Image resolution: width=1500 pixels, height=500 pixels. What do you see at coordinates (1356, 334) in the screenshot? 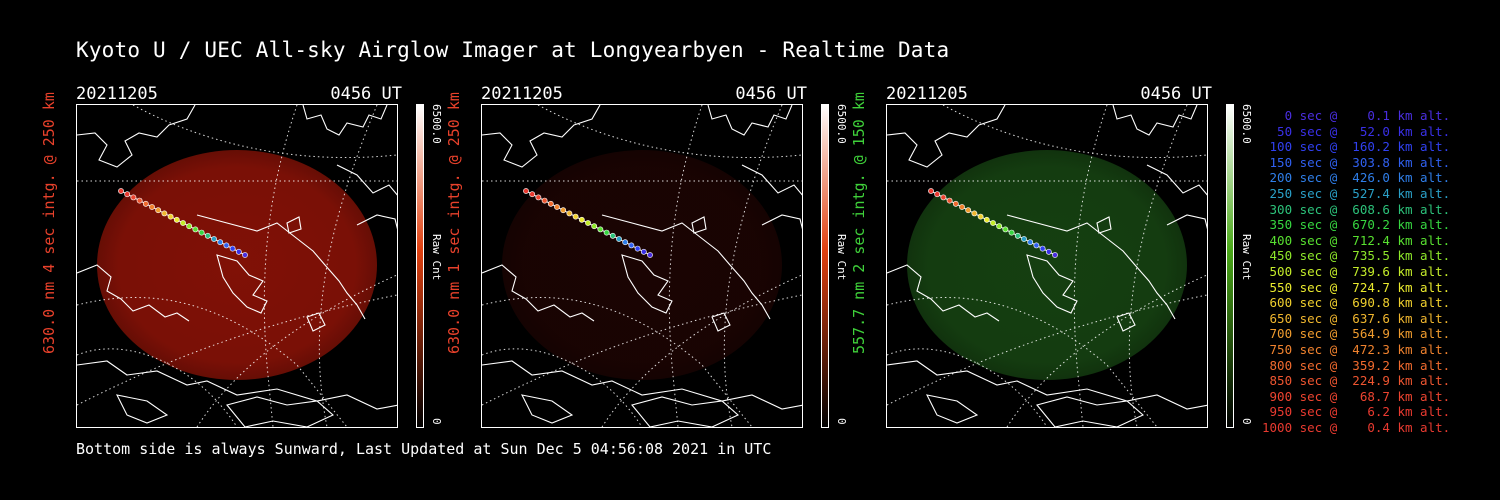
I see `legend-row: 700 sec @ 564.9 km alt.` at bounding box center [1356, 334].